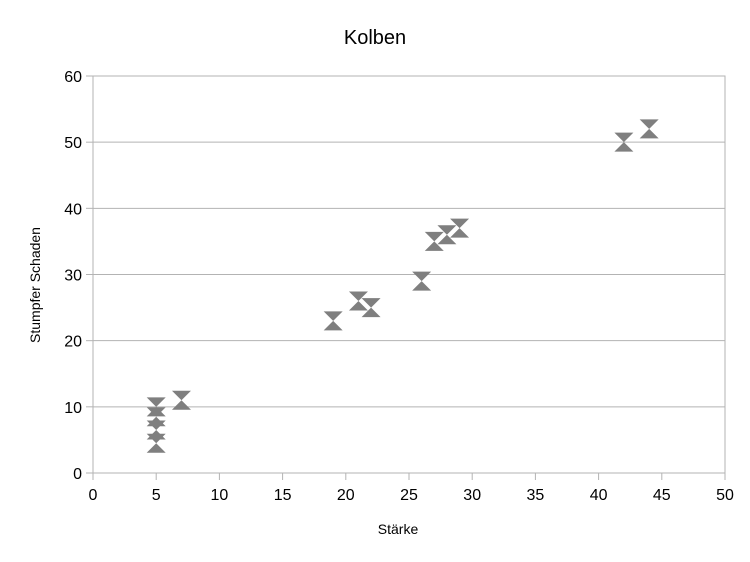 This screenshot has height=562, width=750. I want to click on x-axis-label: Stärke, so click(398, 529).